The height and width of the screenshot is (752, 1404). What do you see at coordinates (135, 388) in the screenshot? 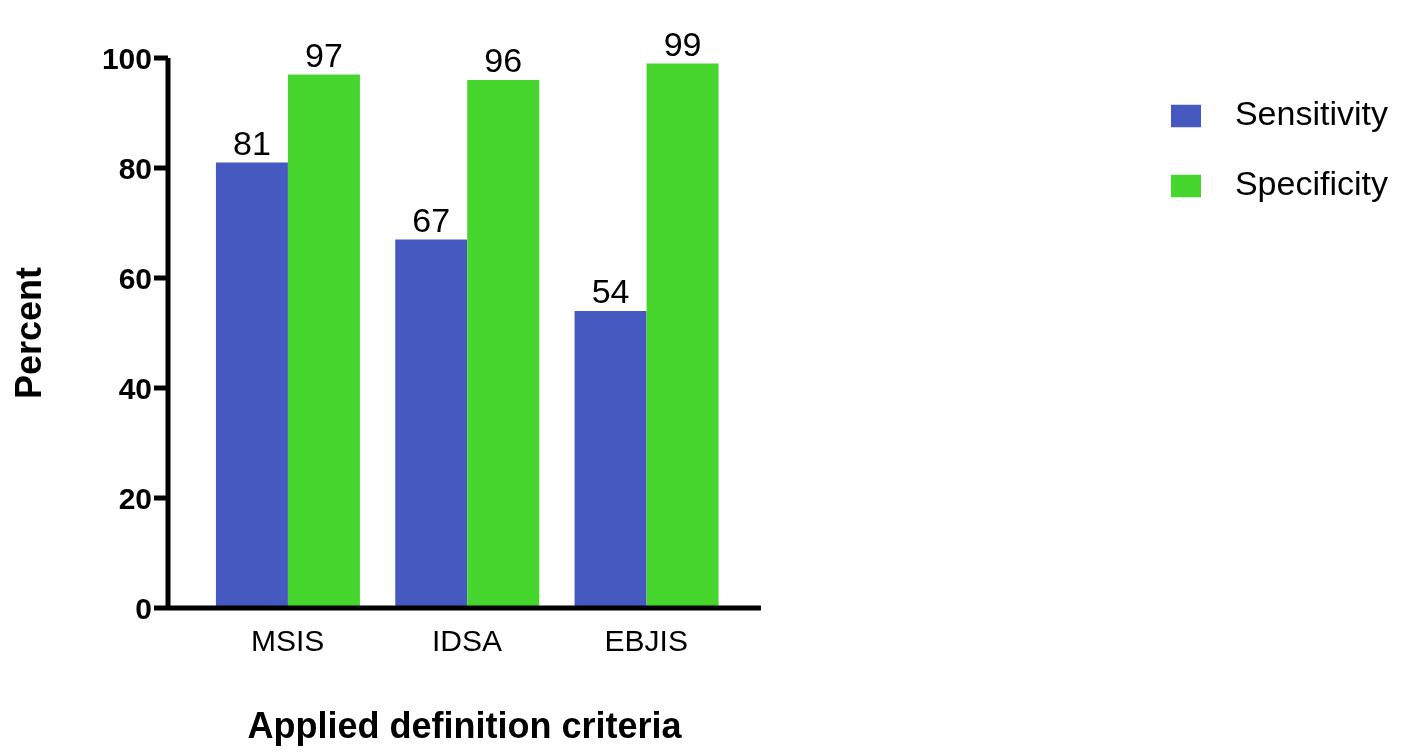
I see `y-tick-label: 40` at bounding box center [135, 388].